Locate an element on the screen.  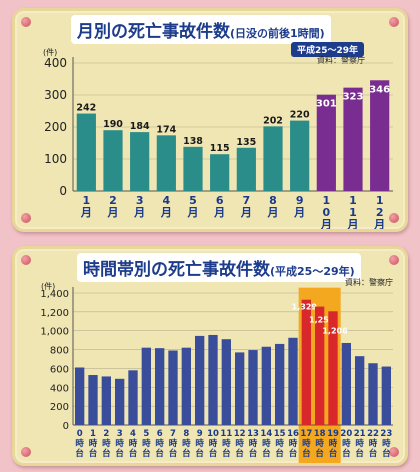
data-label: 174 is located at coordinates (166, 129).